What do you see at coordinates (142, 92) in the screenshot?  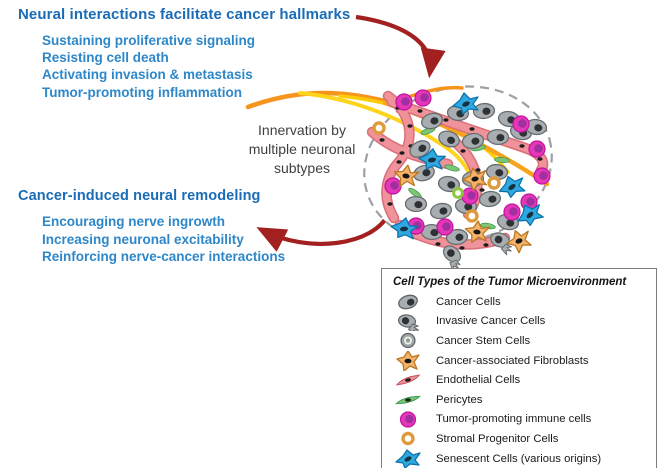 I see `hallmark-item: Tumor-promoting inflammation` at bounding box center [142, 92].